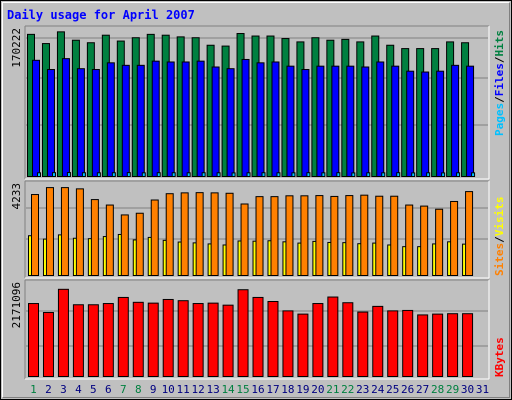 The image size is (512, 400). Describe the element at coordinates (499, 217) in the screenshot. I see `legend-visits-sites-part-2: Visits` at that location.